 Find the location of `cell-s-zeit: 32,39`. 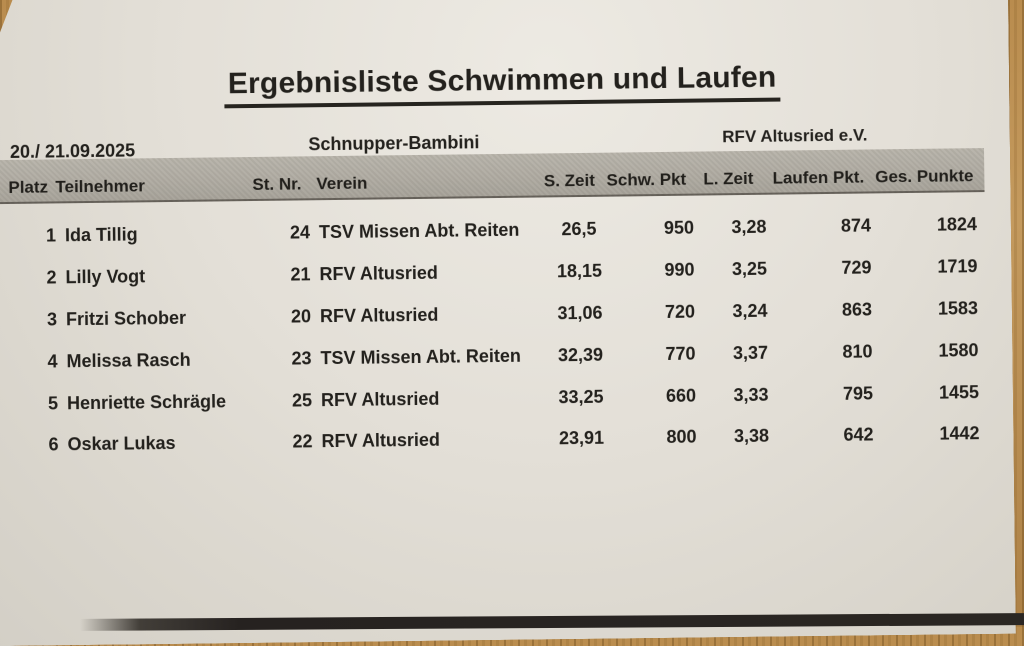

cell-s-zeit: 32,39 is located at coordinates (580, 355).